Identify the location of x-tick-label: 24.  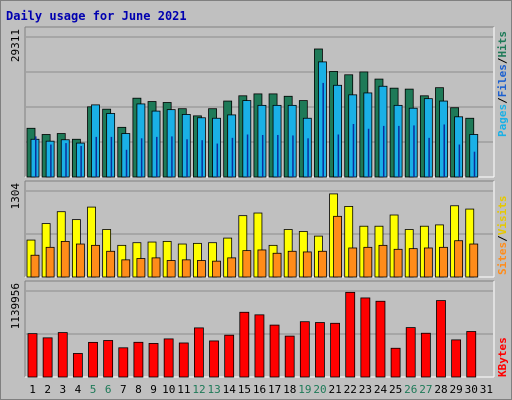
(381, 389).